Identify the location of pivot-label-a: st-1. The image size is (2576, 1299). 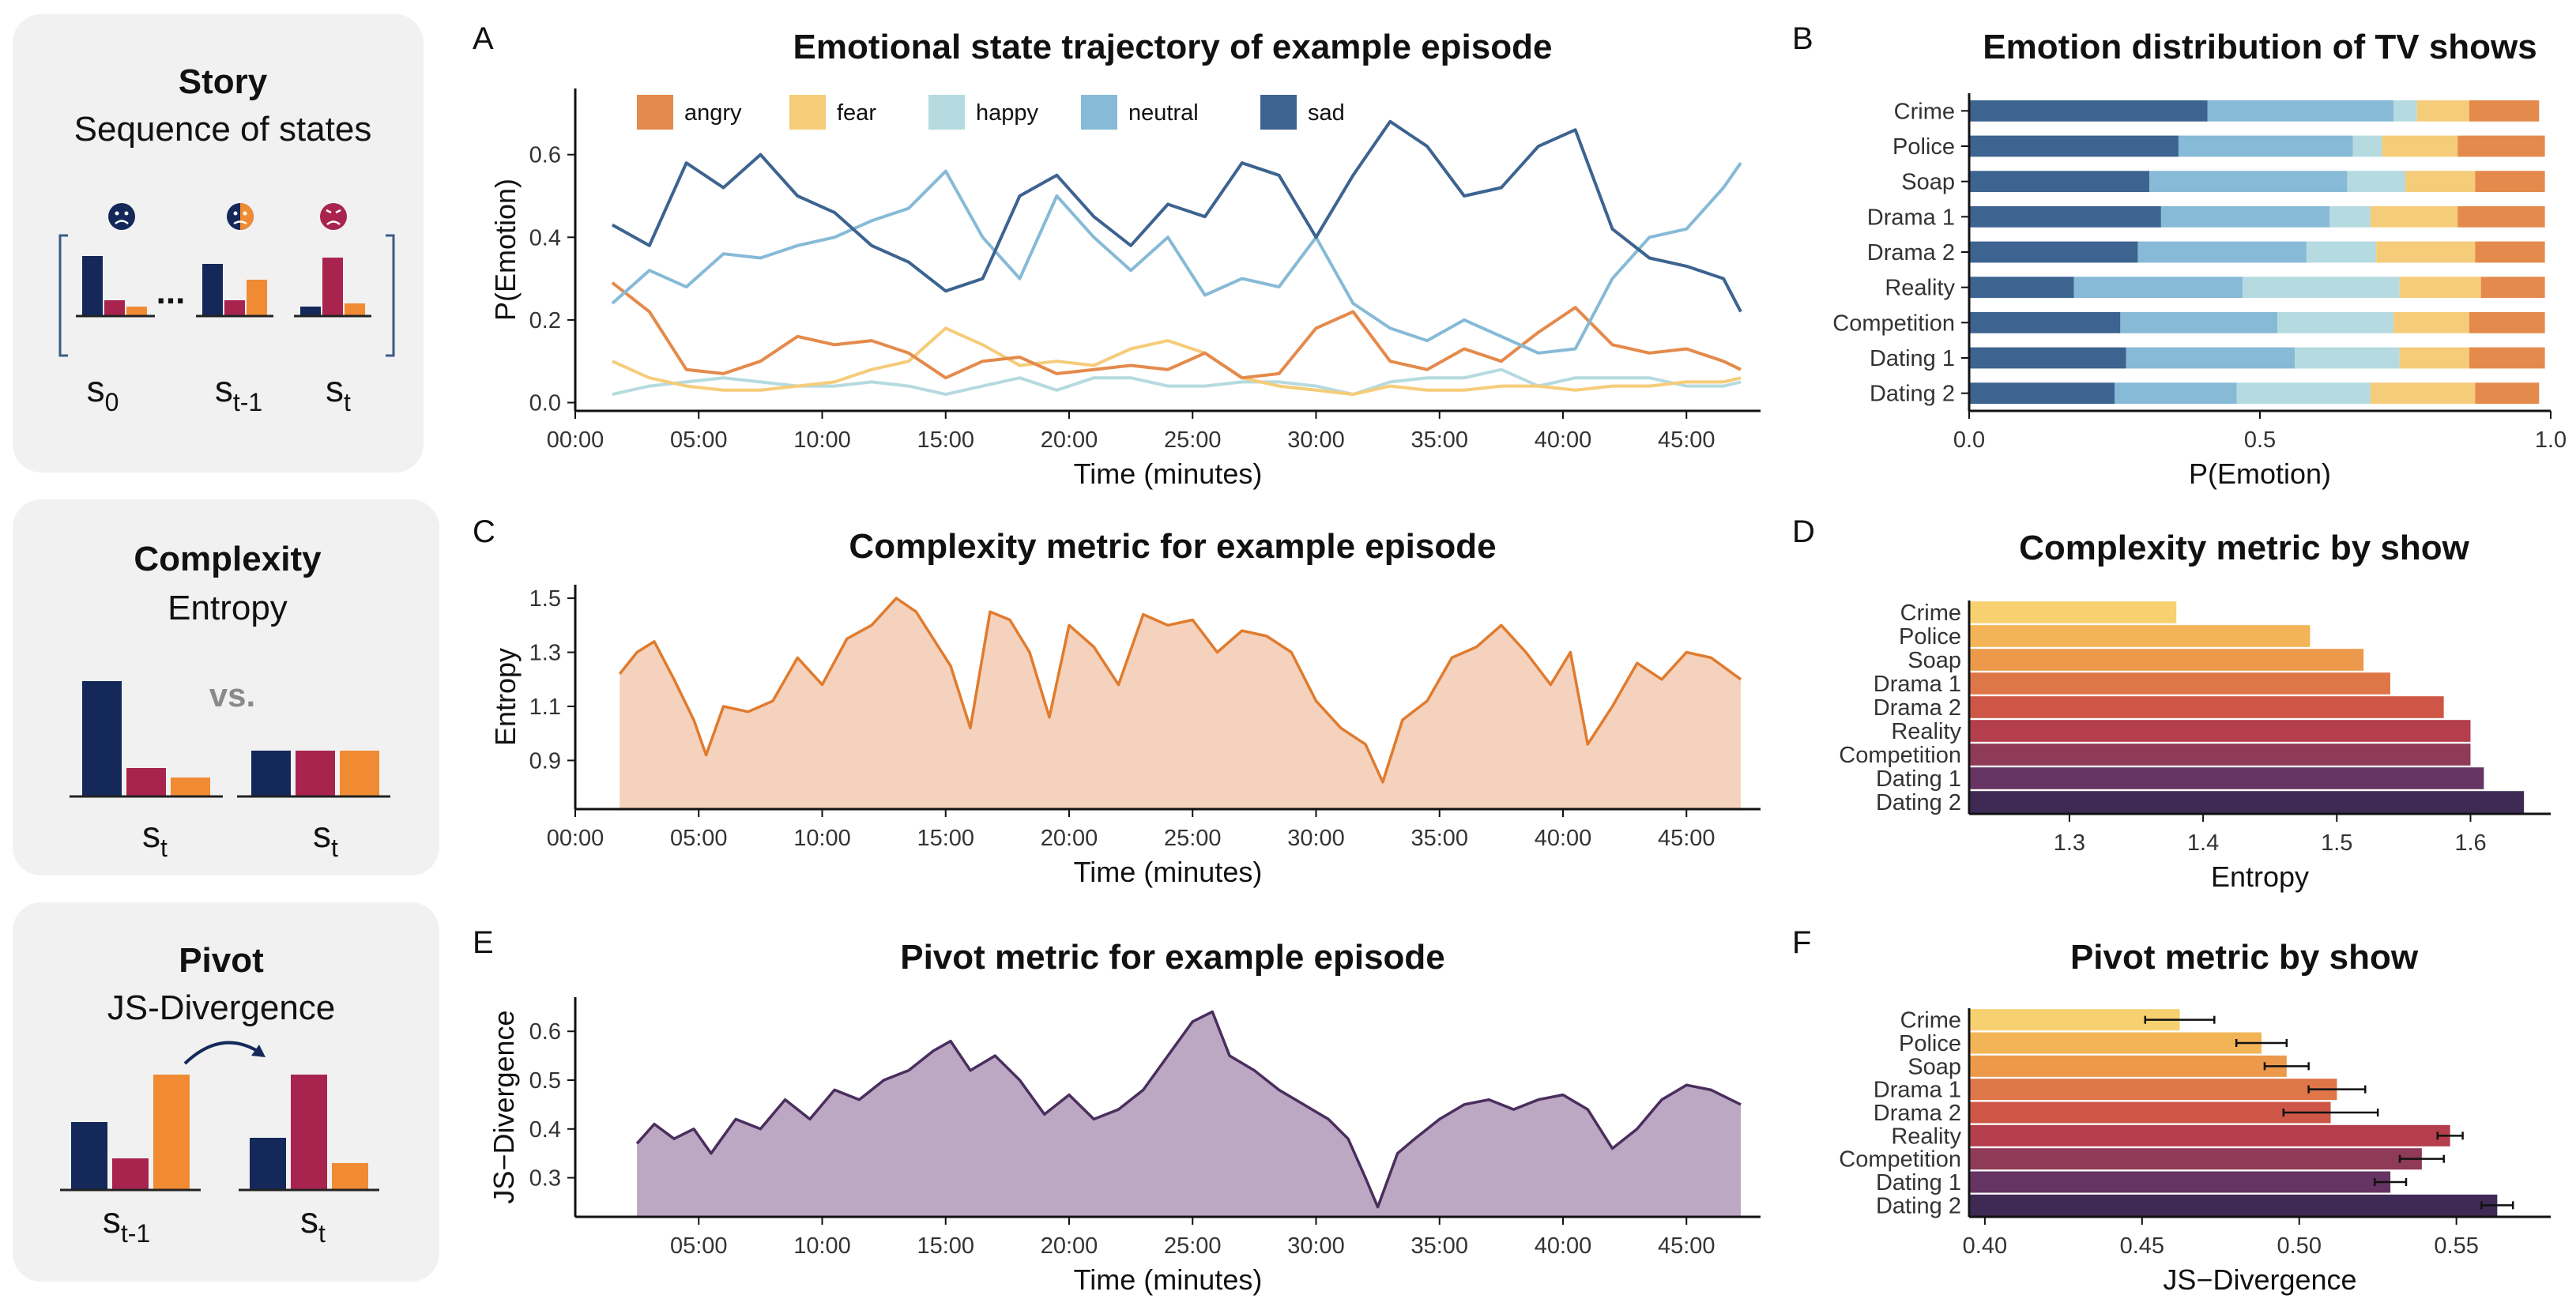
(126, 1223).